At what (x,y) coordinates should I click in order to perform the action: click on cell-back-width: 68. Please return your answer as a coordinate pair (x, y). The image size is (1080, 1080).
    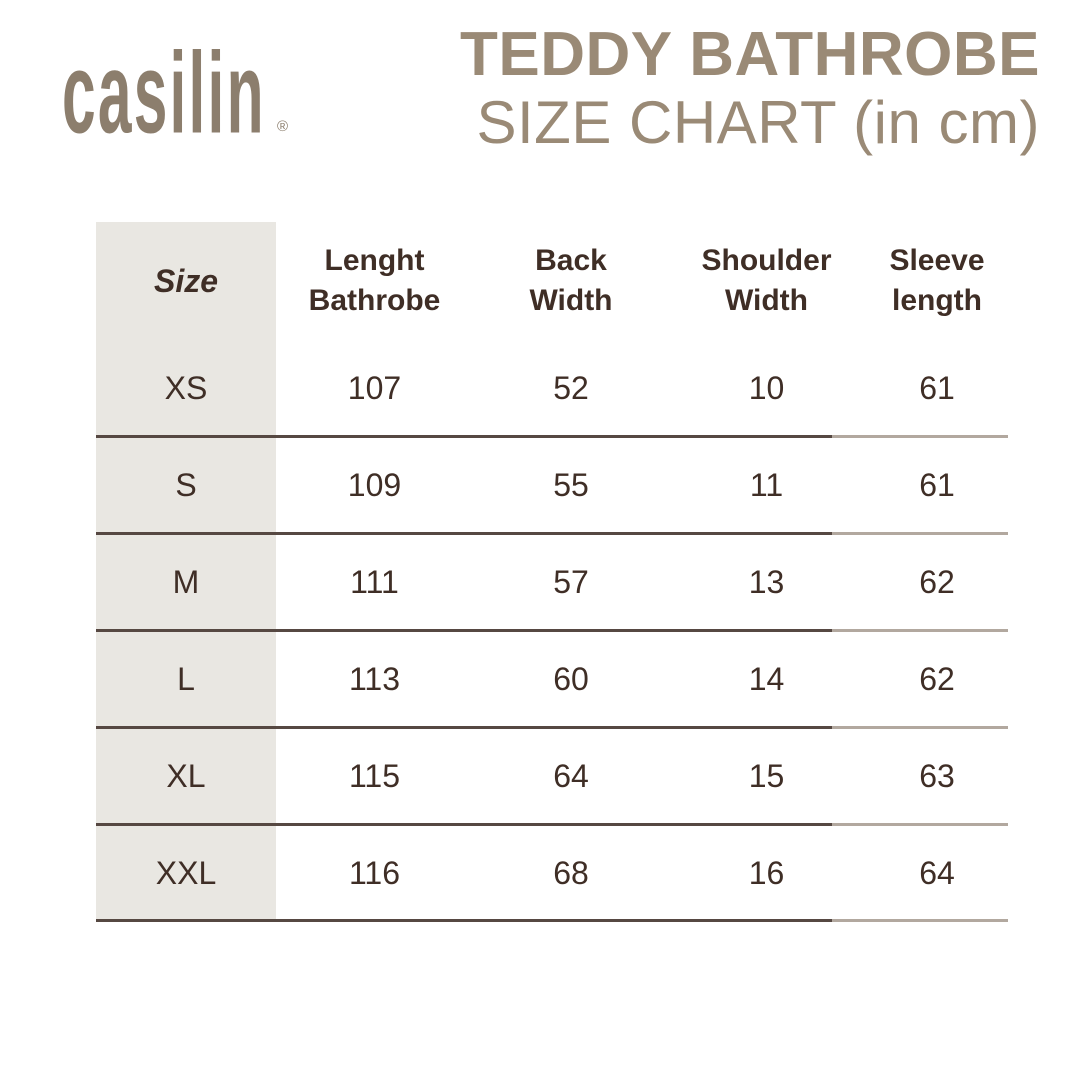
    Looking at the image, I should click on (571, 873).